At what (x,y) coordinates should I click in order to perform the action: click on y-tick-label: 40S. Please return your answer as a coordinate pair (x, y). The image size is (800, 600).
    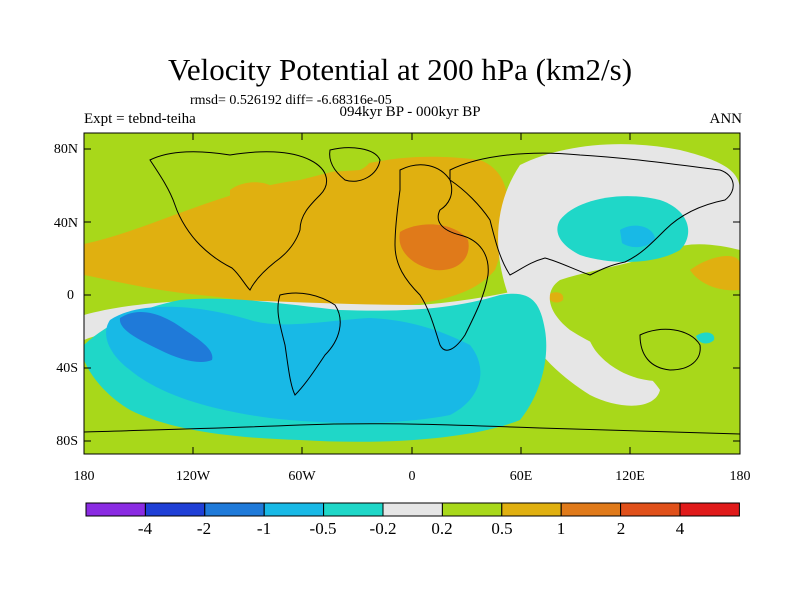
    Looking at the image, I should click on (67, 368).